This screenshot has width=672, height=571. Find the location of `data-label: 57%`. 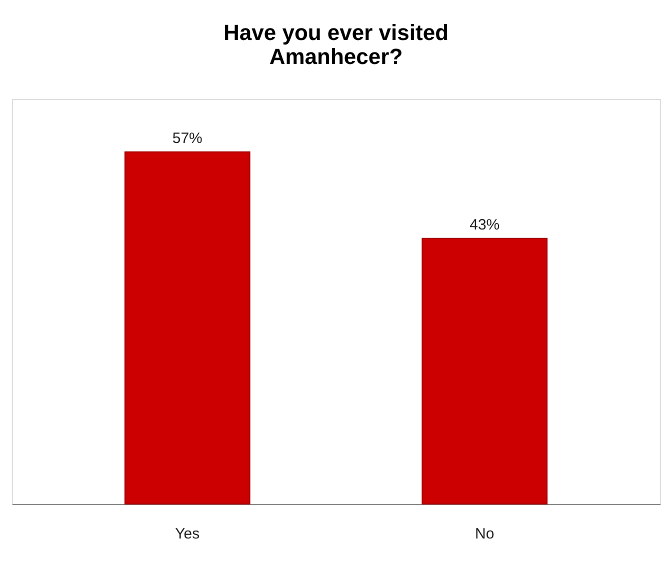

data-label: 57% is located at coordinates (187, 138).